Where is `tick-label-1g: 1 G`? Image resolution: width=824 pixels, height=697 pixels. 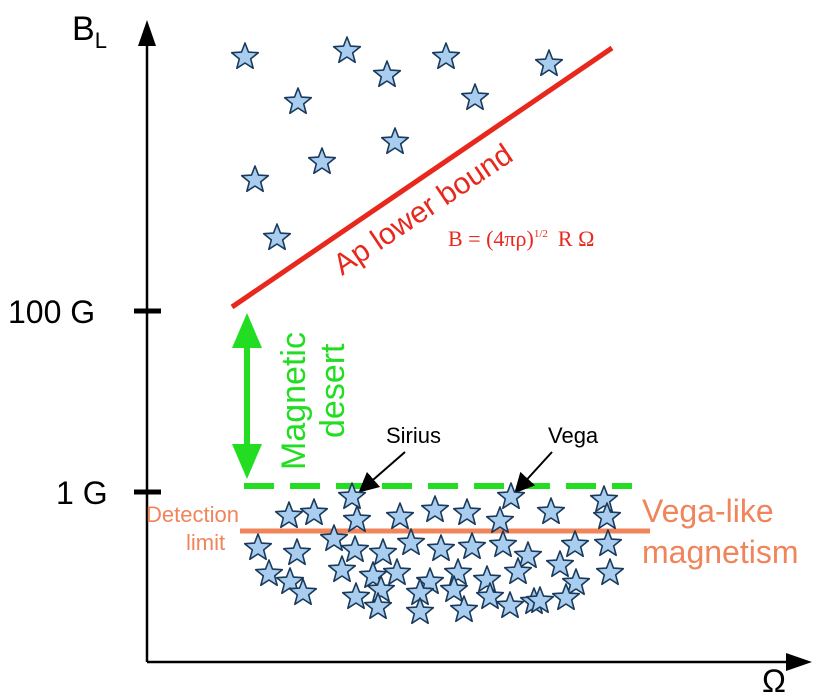
tick-label-1g: 1 G is located at coordinates (82, 493).